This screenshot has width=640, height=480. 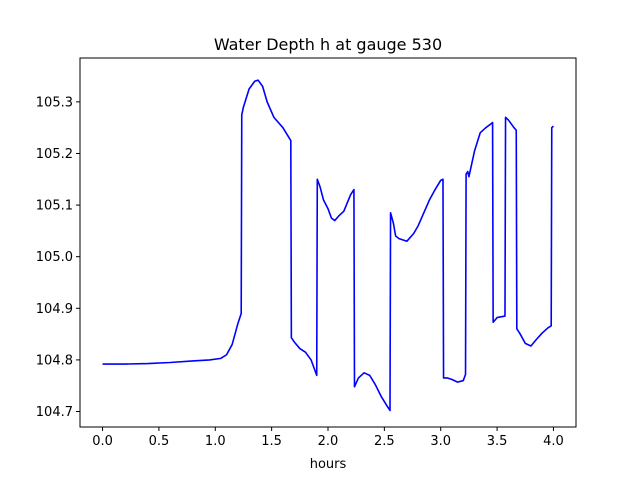 What do you see at coordinates (54, 360) in the screenshot?
I see `y-tick-label: 104.8` at bounding box center [54, 360].